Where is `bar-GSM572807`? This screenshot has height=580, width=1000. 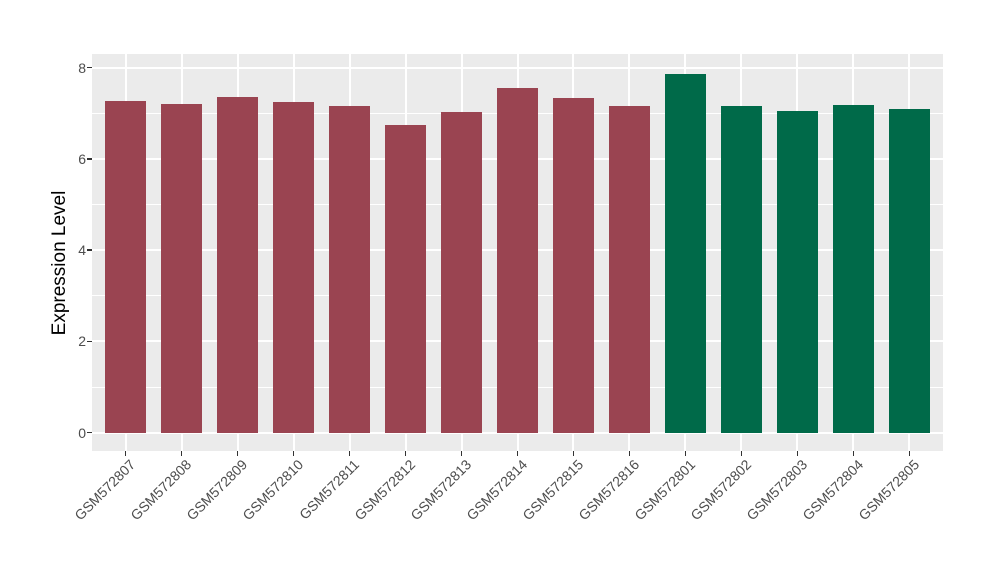 bar-GSM572807 is located at coordinates (126, 266).